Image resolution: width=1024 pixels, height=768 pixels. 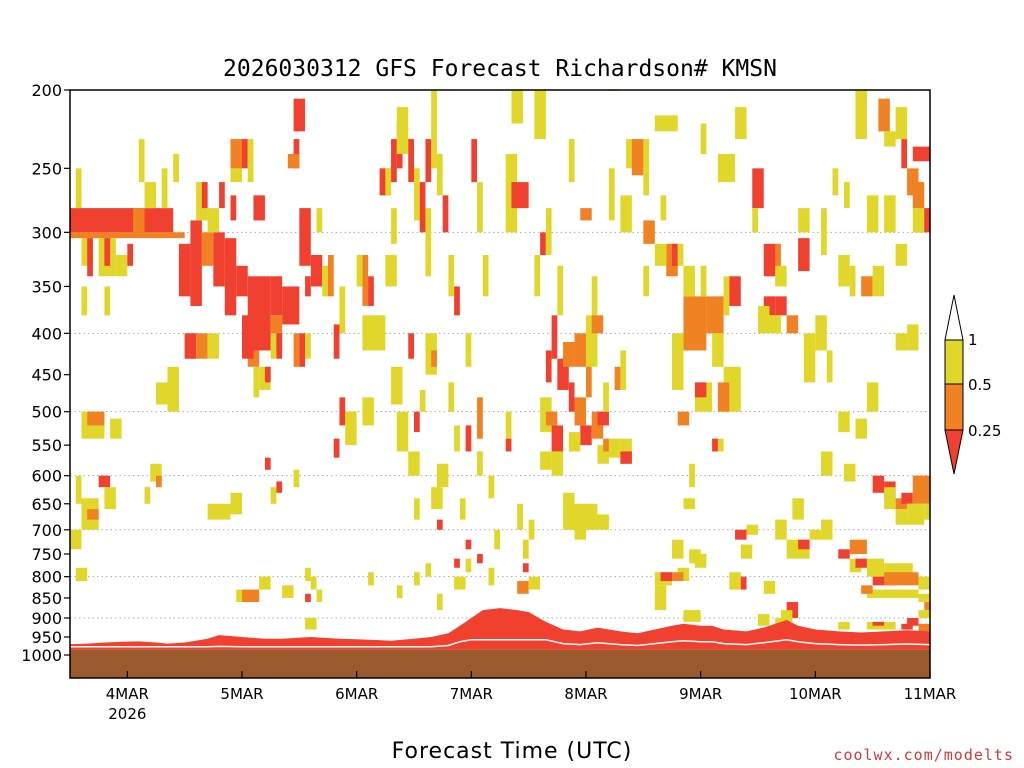 I want to click on y-tick-label: 450, so click(x=46, y=375).